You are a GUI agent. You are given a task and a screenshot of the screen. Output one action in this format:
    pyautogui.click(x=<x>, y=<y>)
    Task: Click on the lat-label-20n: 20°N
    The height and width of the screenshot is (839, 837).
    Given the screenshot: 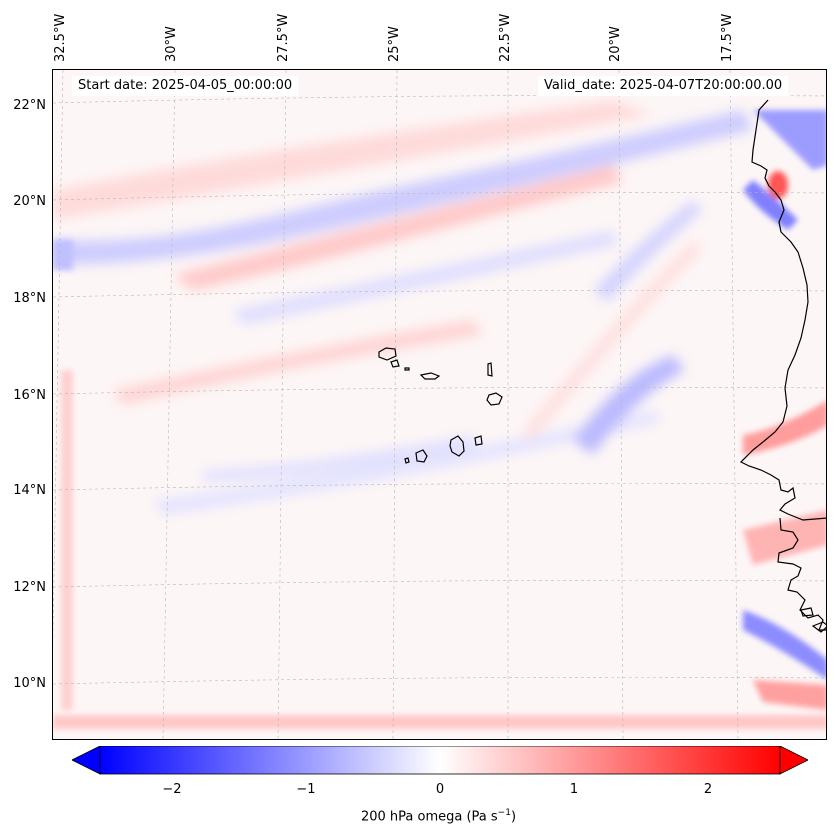 What is the action you would take?
    pyautogui.click(x=29, y=201)
    